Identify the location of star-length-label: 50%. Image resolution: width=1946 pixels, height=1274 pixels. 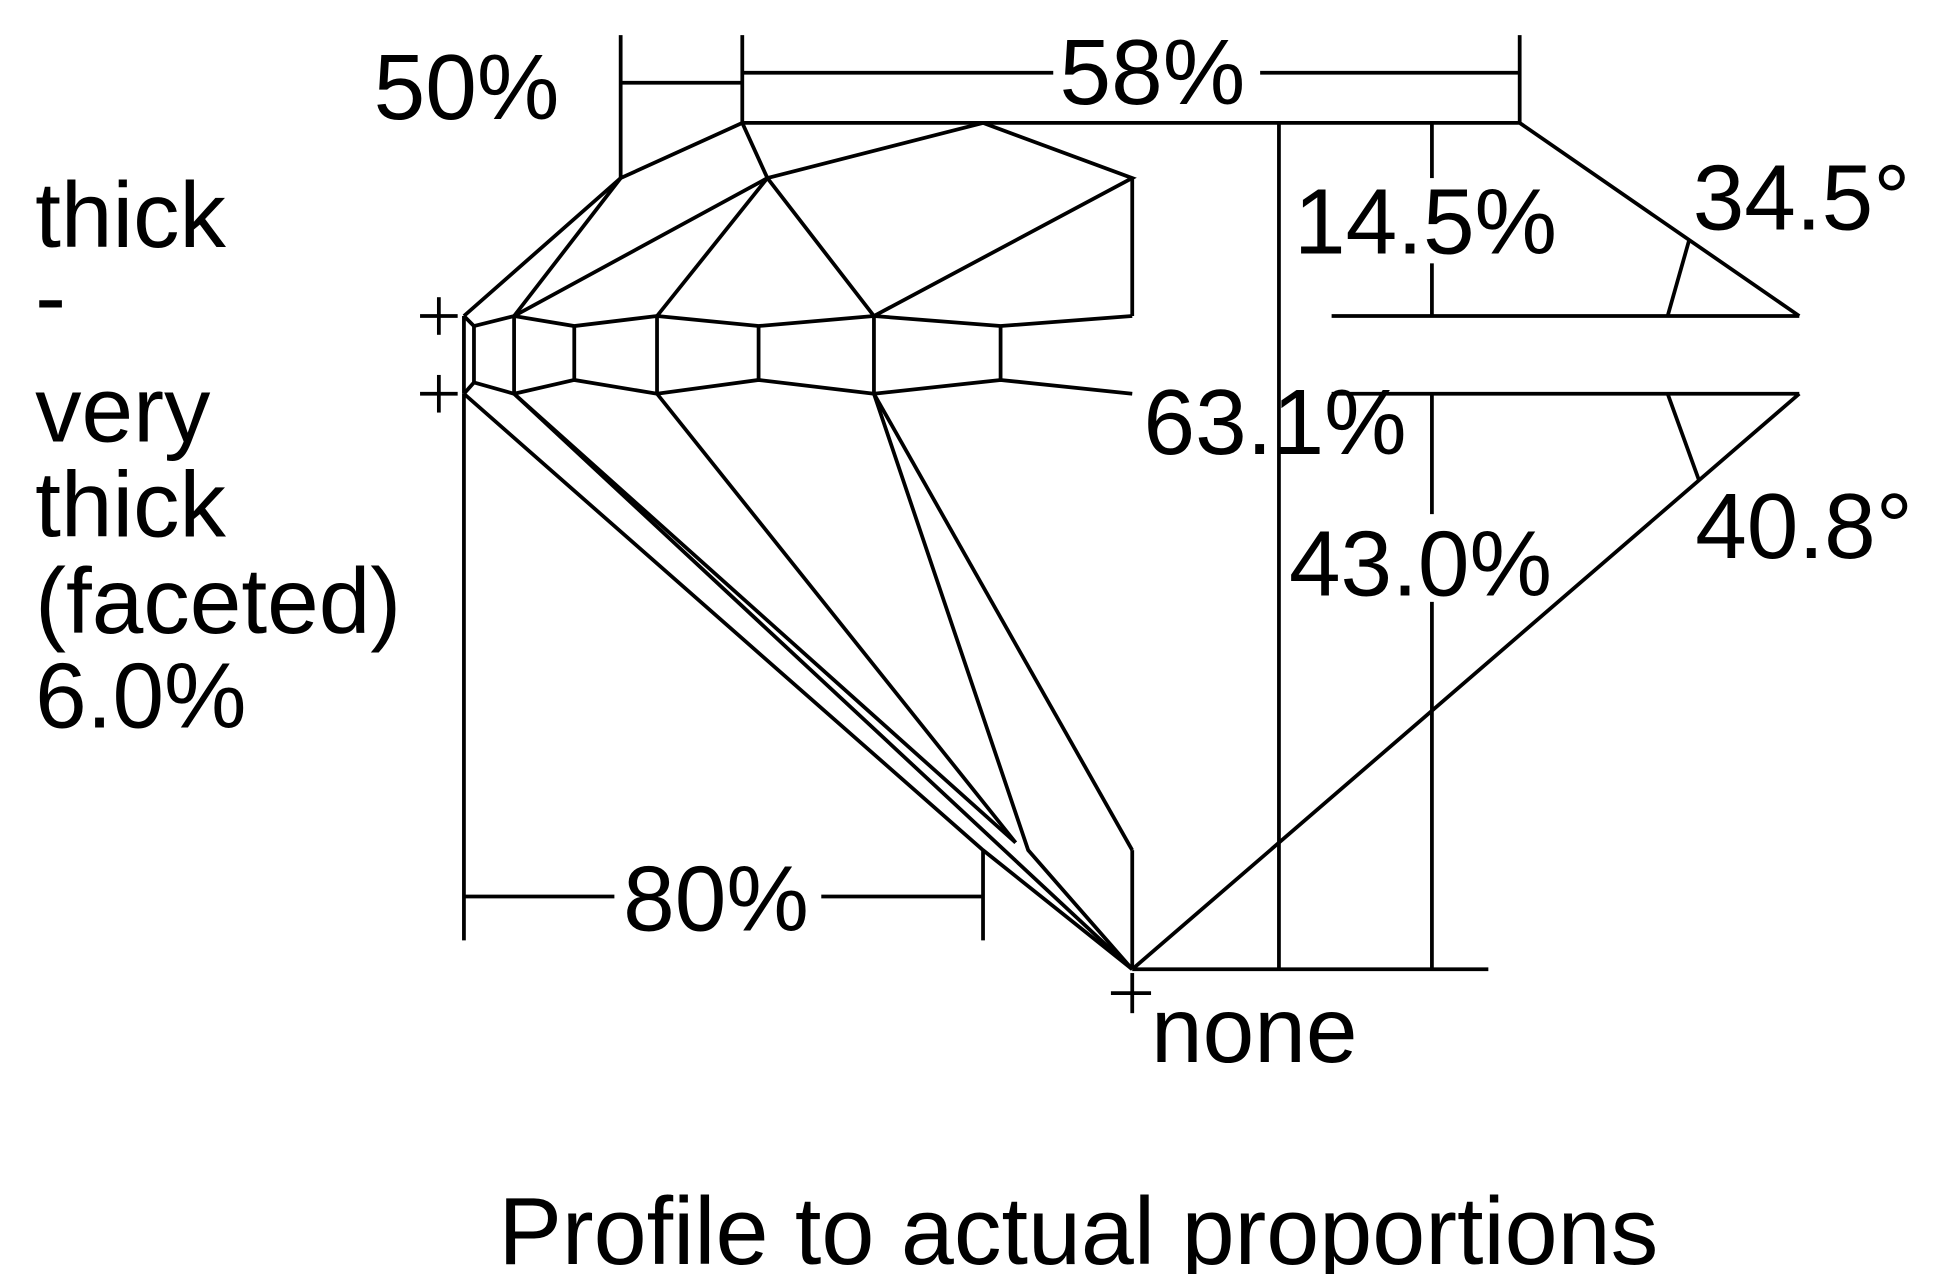
(467, 87).